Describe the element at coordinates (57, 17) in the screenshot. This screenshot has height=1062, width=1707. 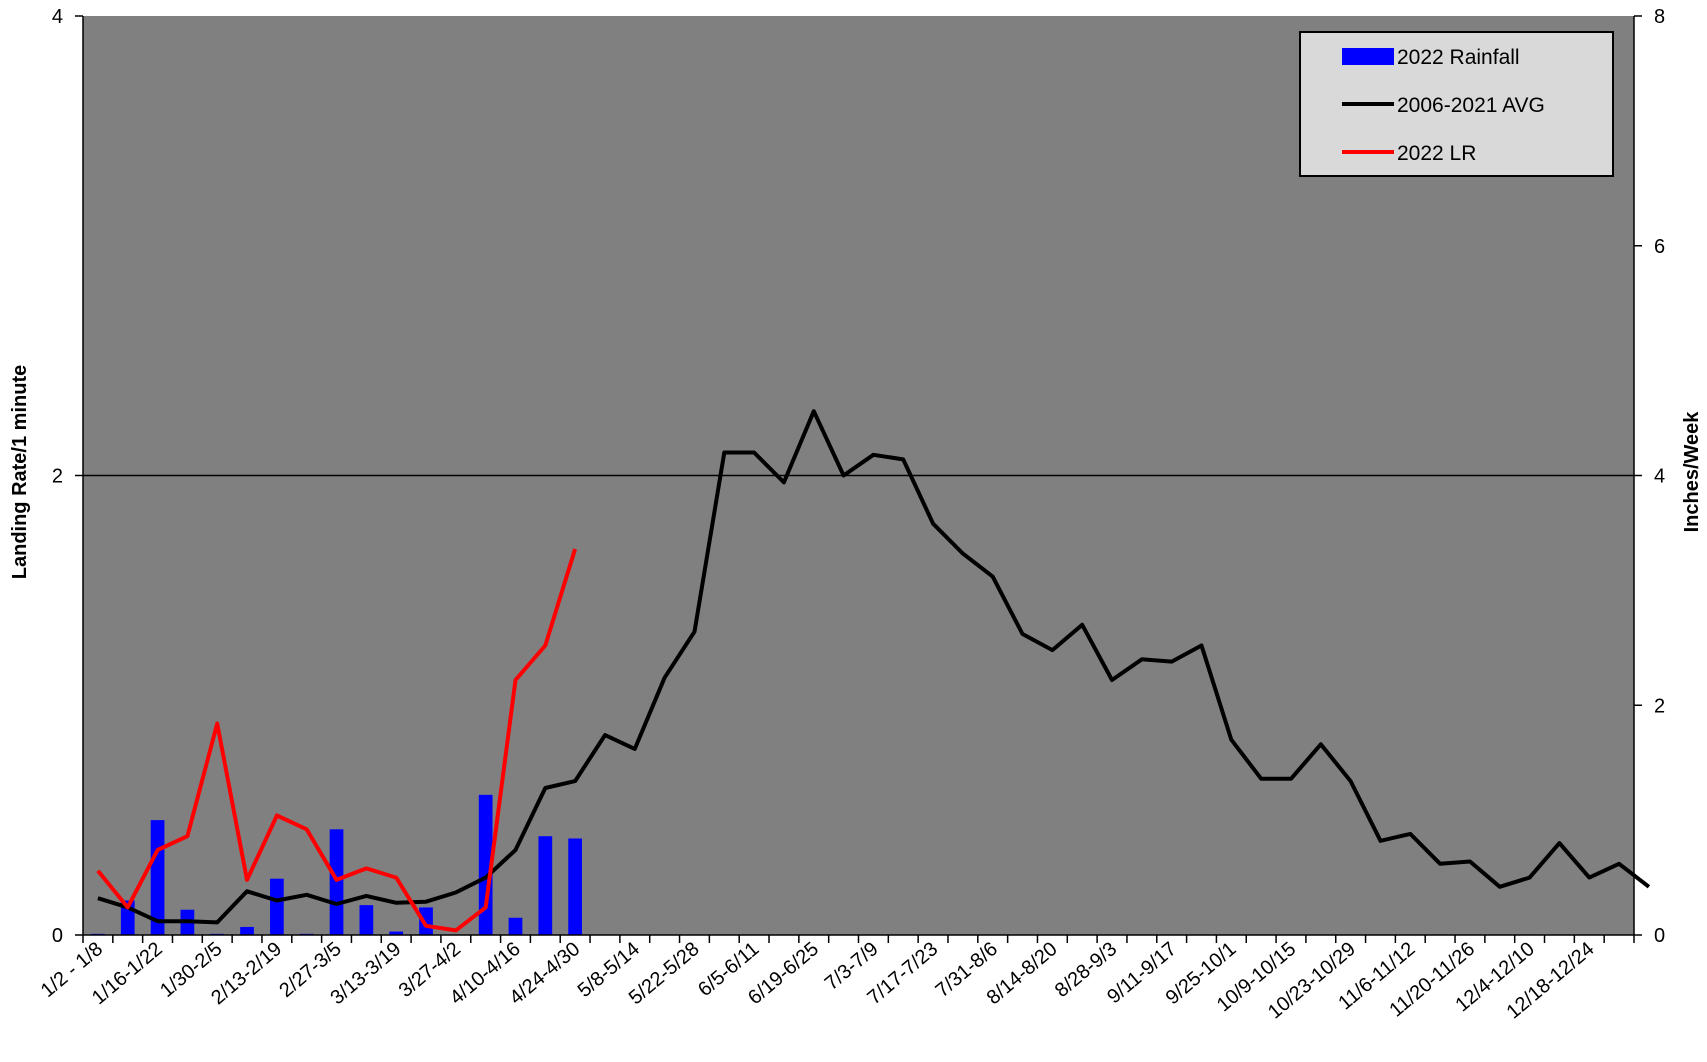
I see `y-tick-label: 4` at that location.